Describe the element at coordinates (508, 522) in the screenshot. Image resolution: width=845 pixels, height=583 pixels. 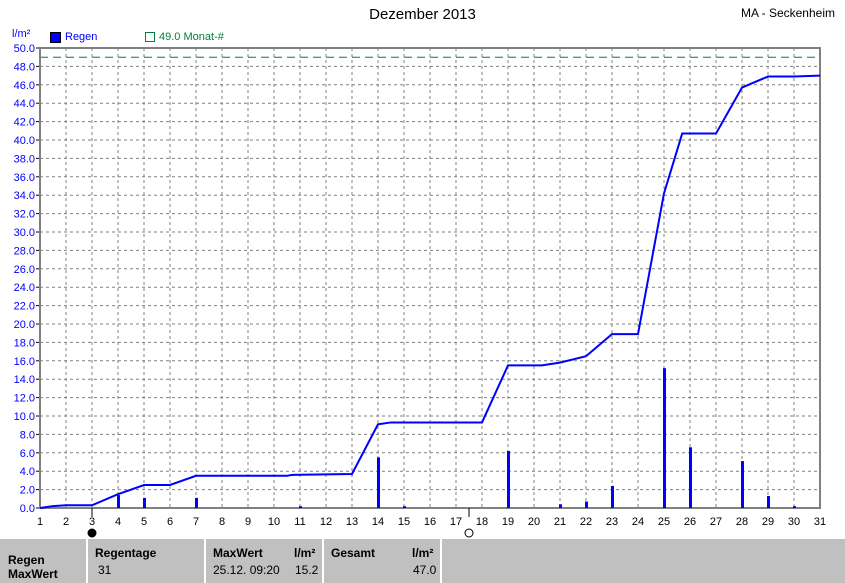
I see `x-tick-label: 19` at that location.